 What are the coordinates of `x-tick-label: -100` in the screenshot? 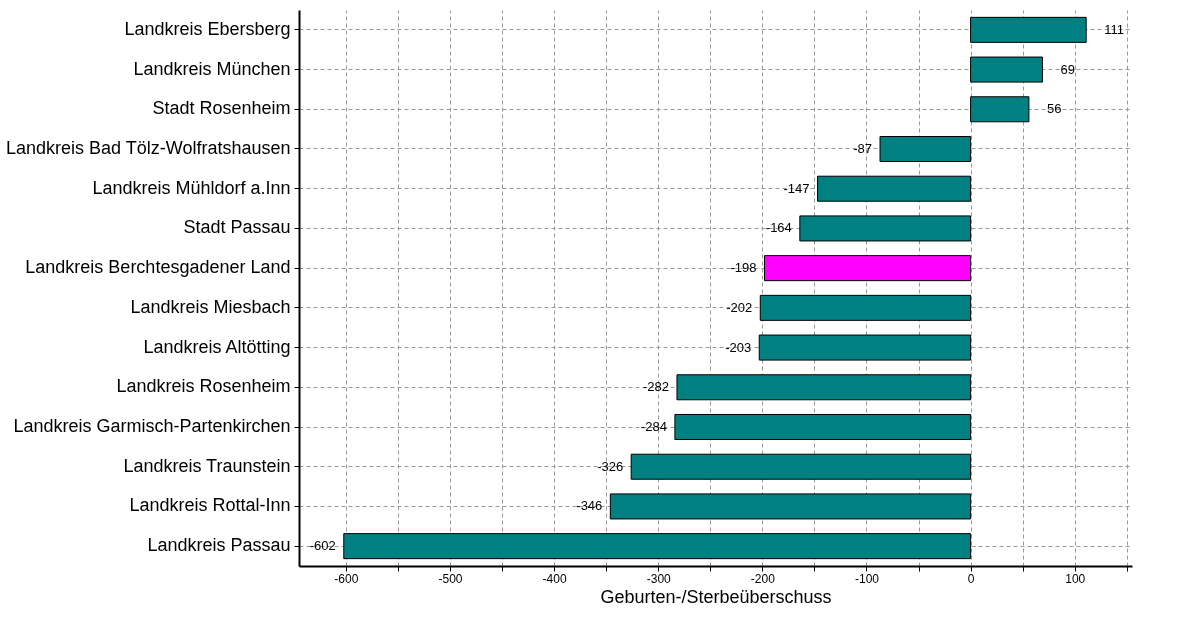 It's located at (867, 578).